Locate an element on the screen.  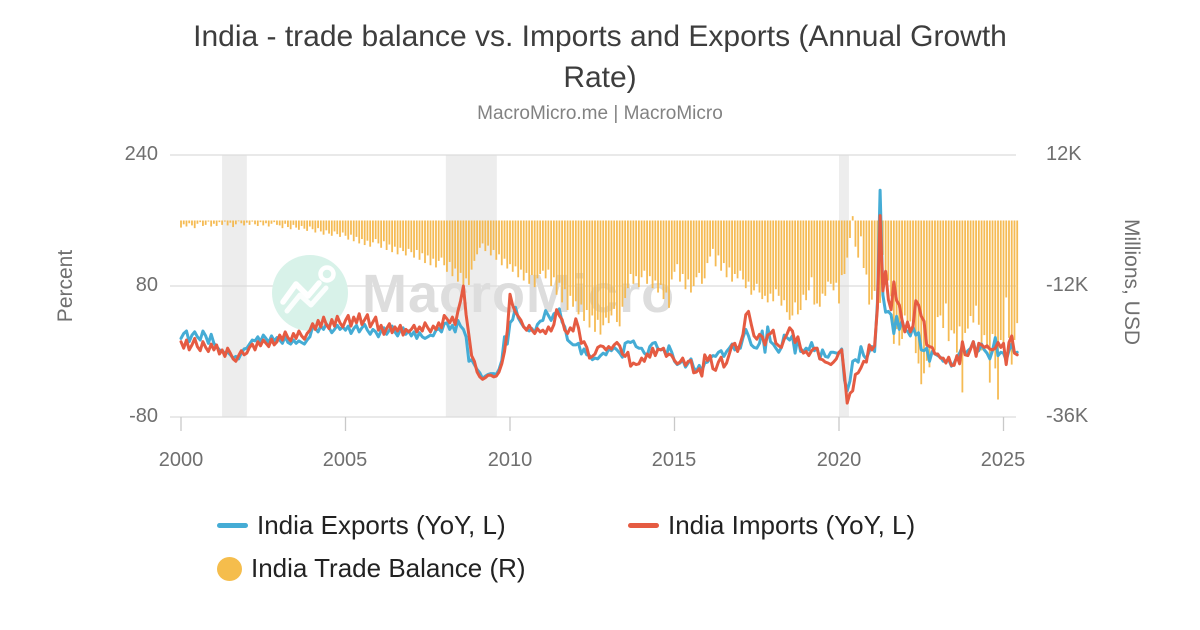
legend-item-trade-balance: India Trade Balance (R) is located at coordinates (422, 568).